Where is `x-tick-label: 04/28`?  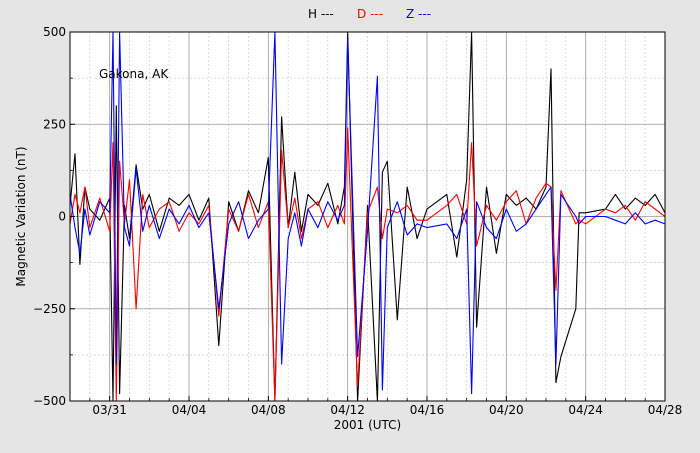 x-tick-label: 04/28 is located at coordinates (665, 410).